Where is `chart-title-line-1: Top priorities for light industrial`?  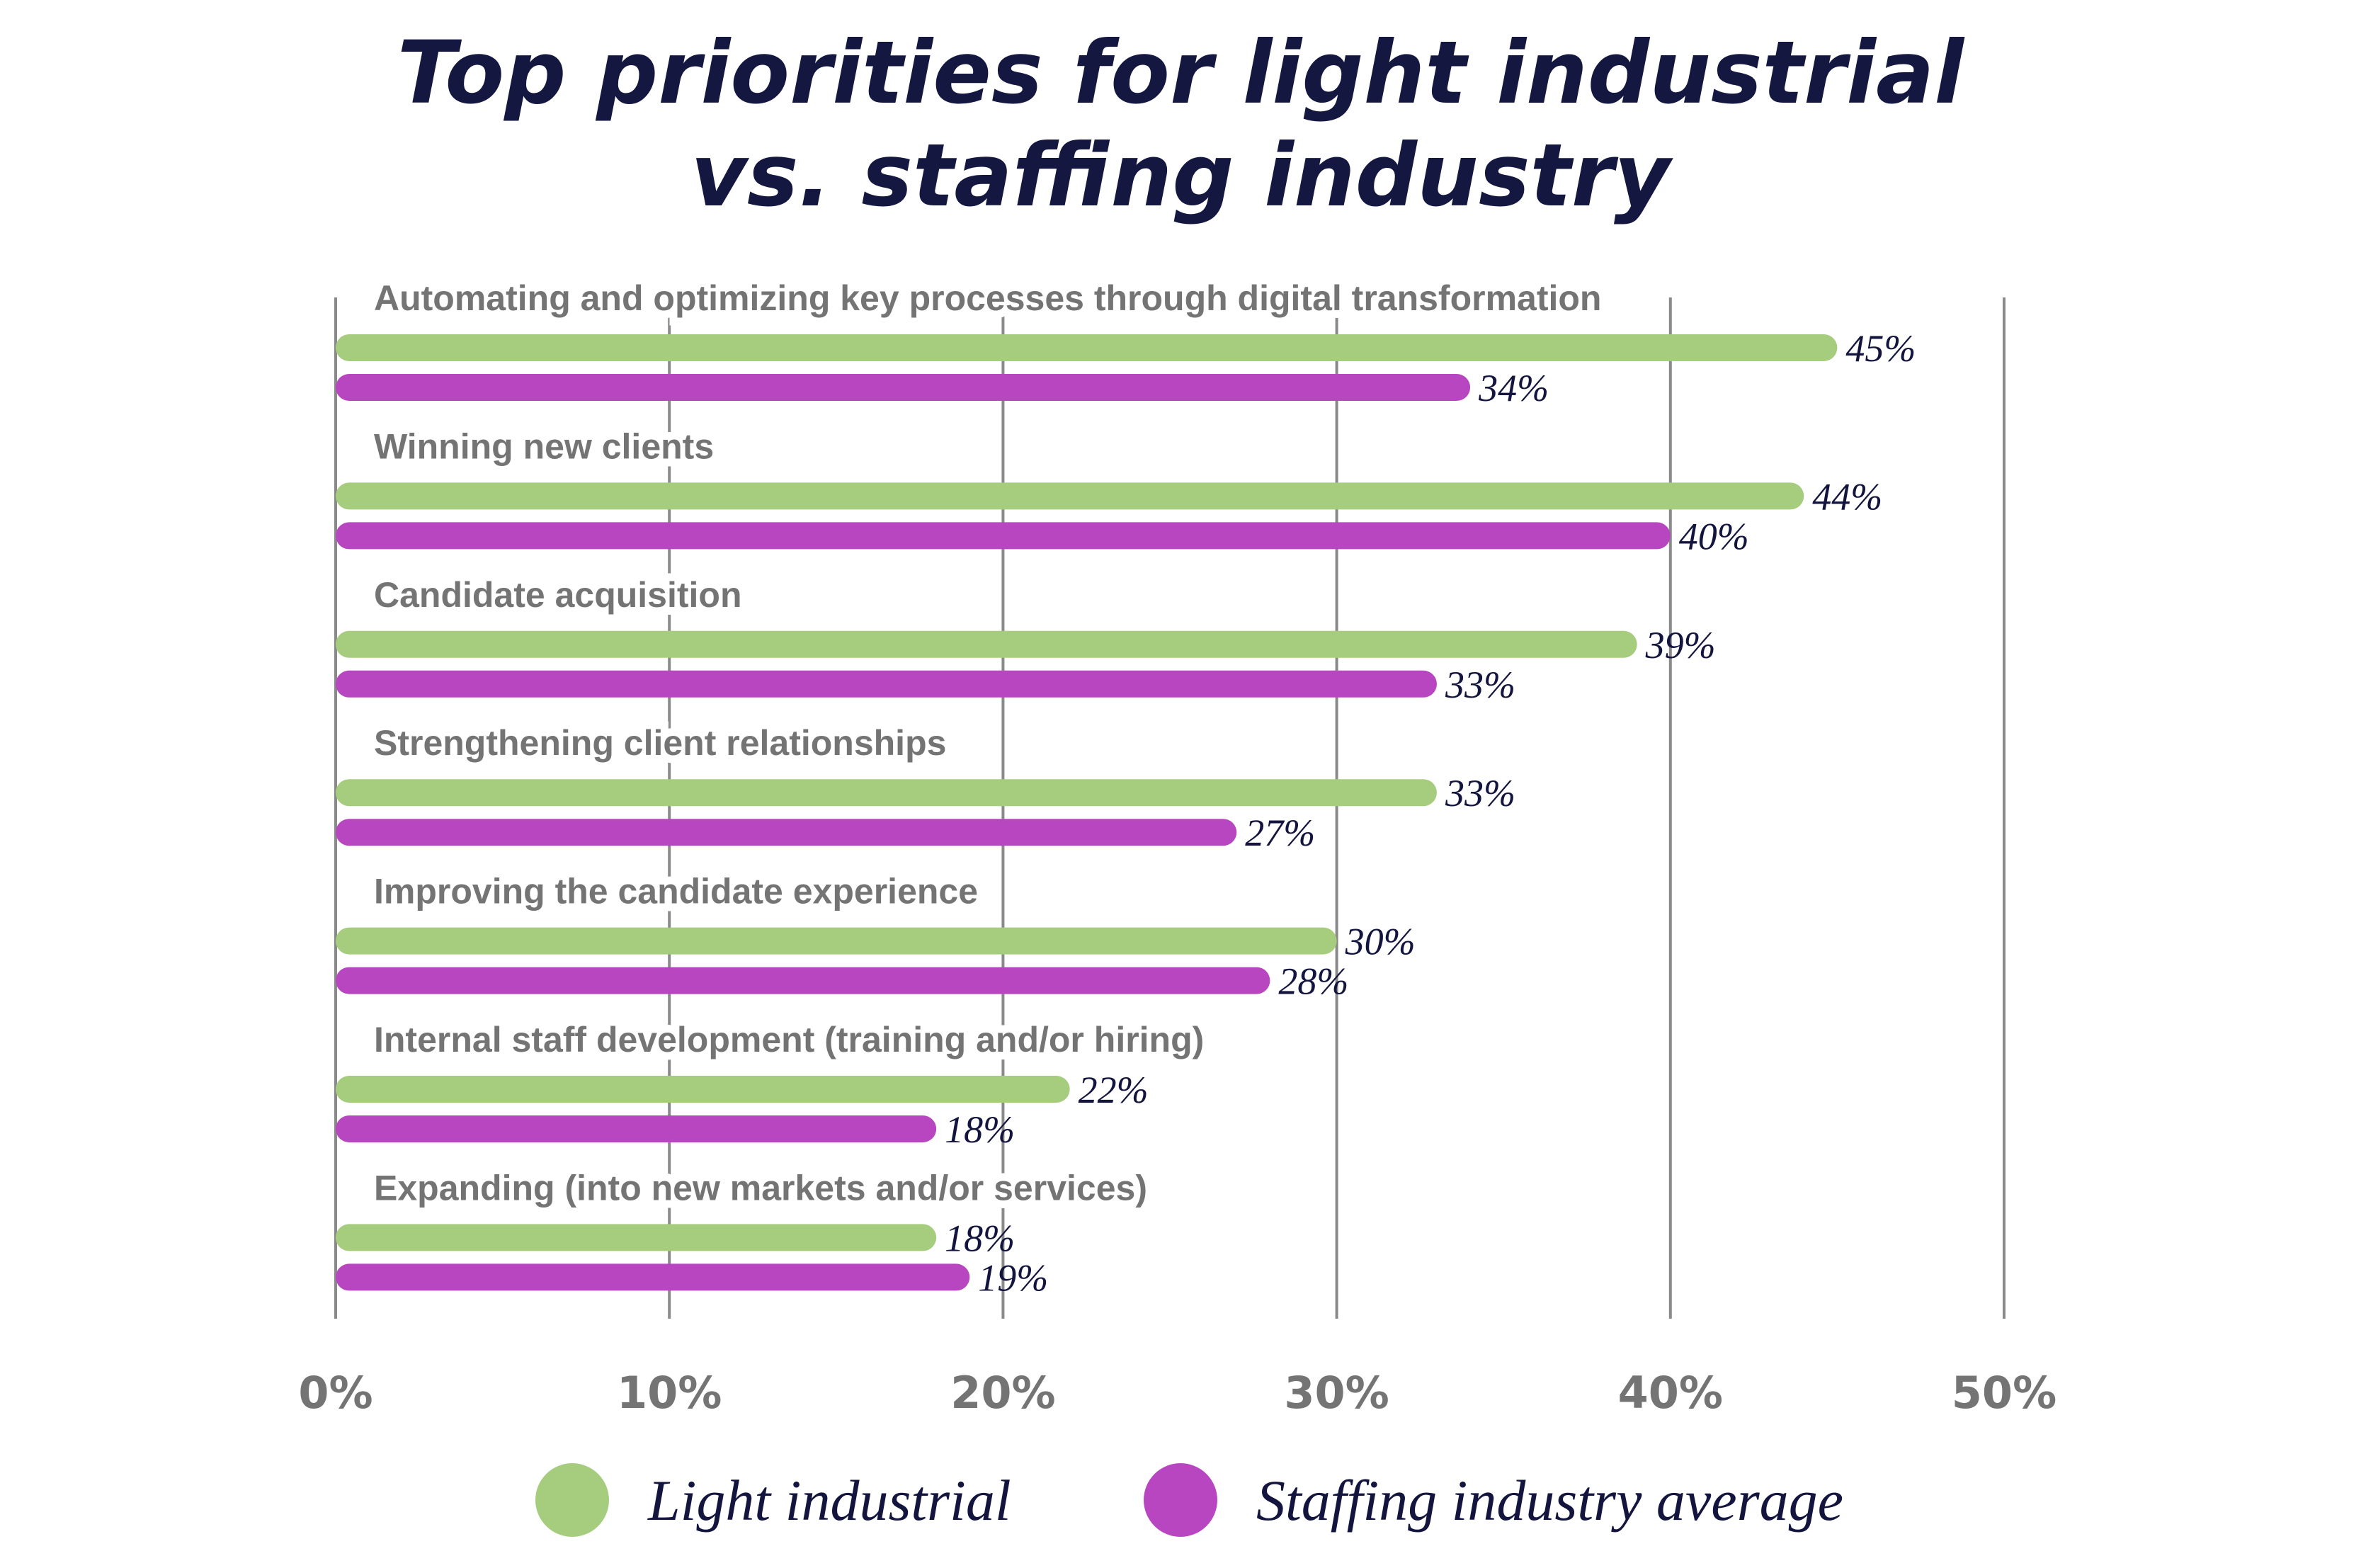
chart-title-line-1: Top priorities for light industrial is located at coordinates (1181, 73).